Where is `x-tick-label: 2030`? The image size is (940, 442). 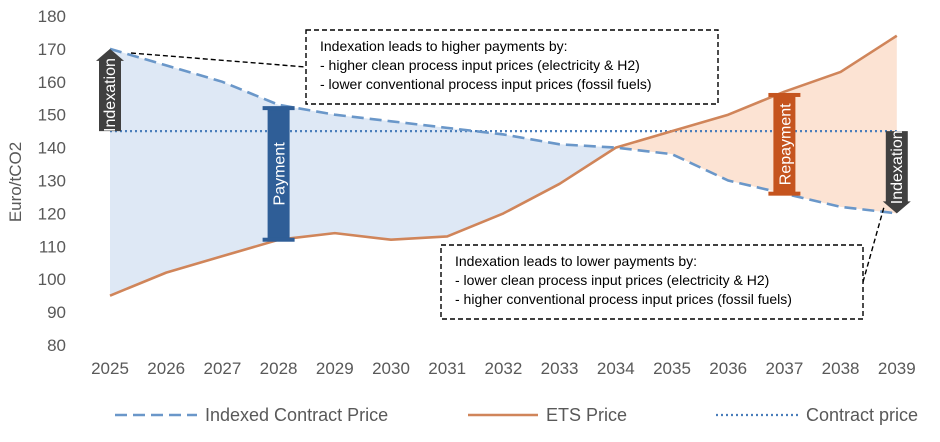
x-tick-label: 2030 is located at coordinates (391, 368).